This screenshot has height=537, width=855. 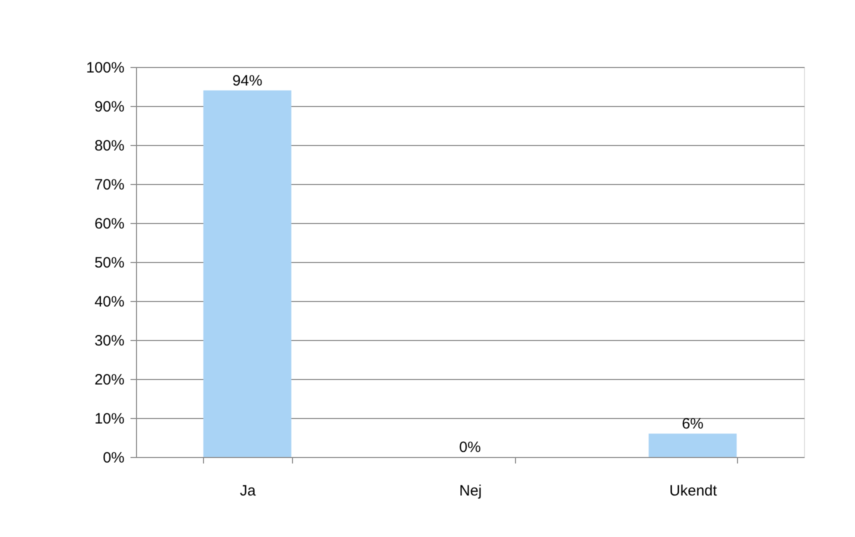 I want to click on y-tick-label: 70%, so click(x=109, y=185).